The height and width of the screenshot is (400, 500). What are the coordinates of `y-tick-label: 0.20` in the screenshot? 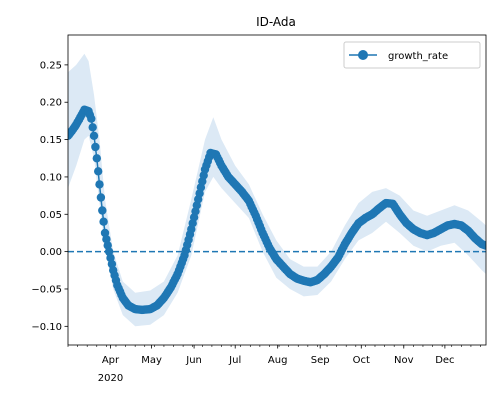 It's located at (51, 103).